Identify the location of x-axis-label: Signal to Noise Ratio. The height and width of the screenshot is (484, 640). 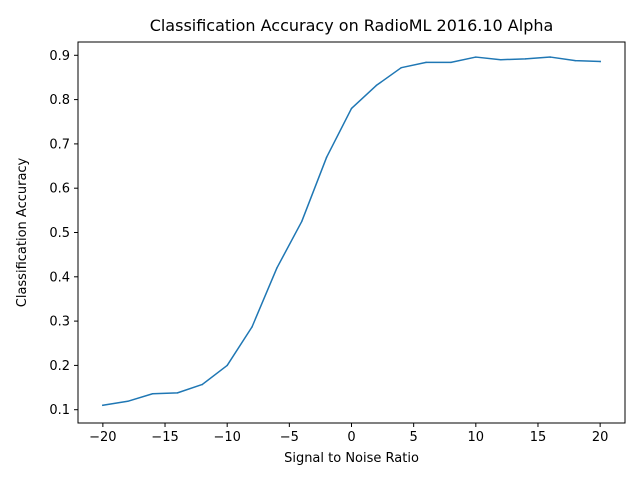
(351, 458).